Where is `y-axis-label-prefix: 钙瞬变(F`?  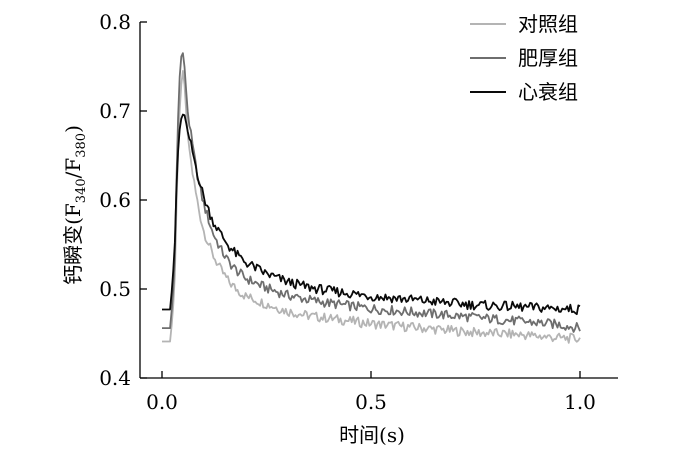
y-axis-label-prefix: 钙瞬变(F is located at coordinates (73, 244).